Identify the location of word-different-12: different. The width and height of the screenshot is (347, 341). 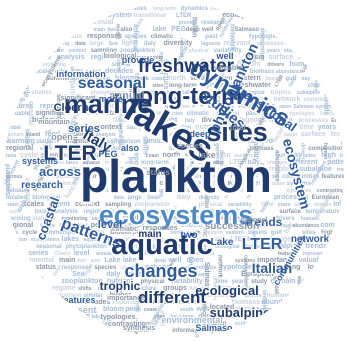
(172, 297).